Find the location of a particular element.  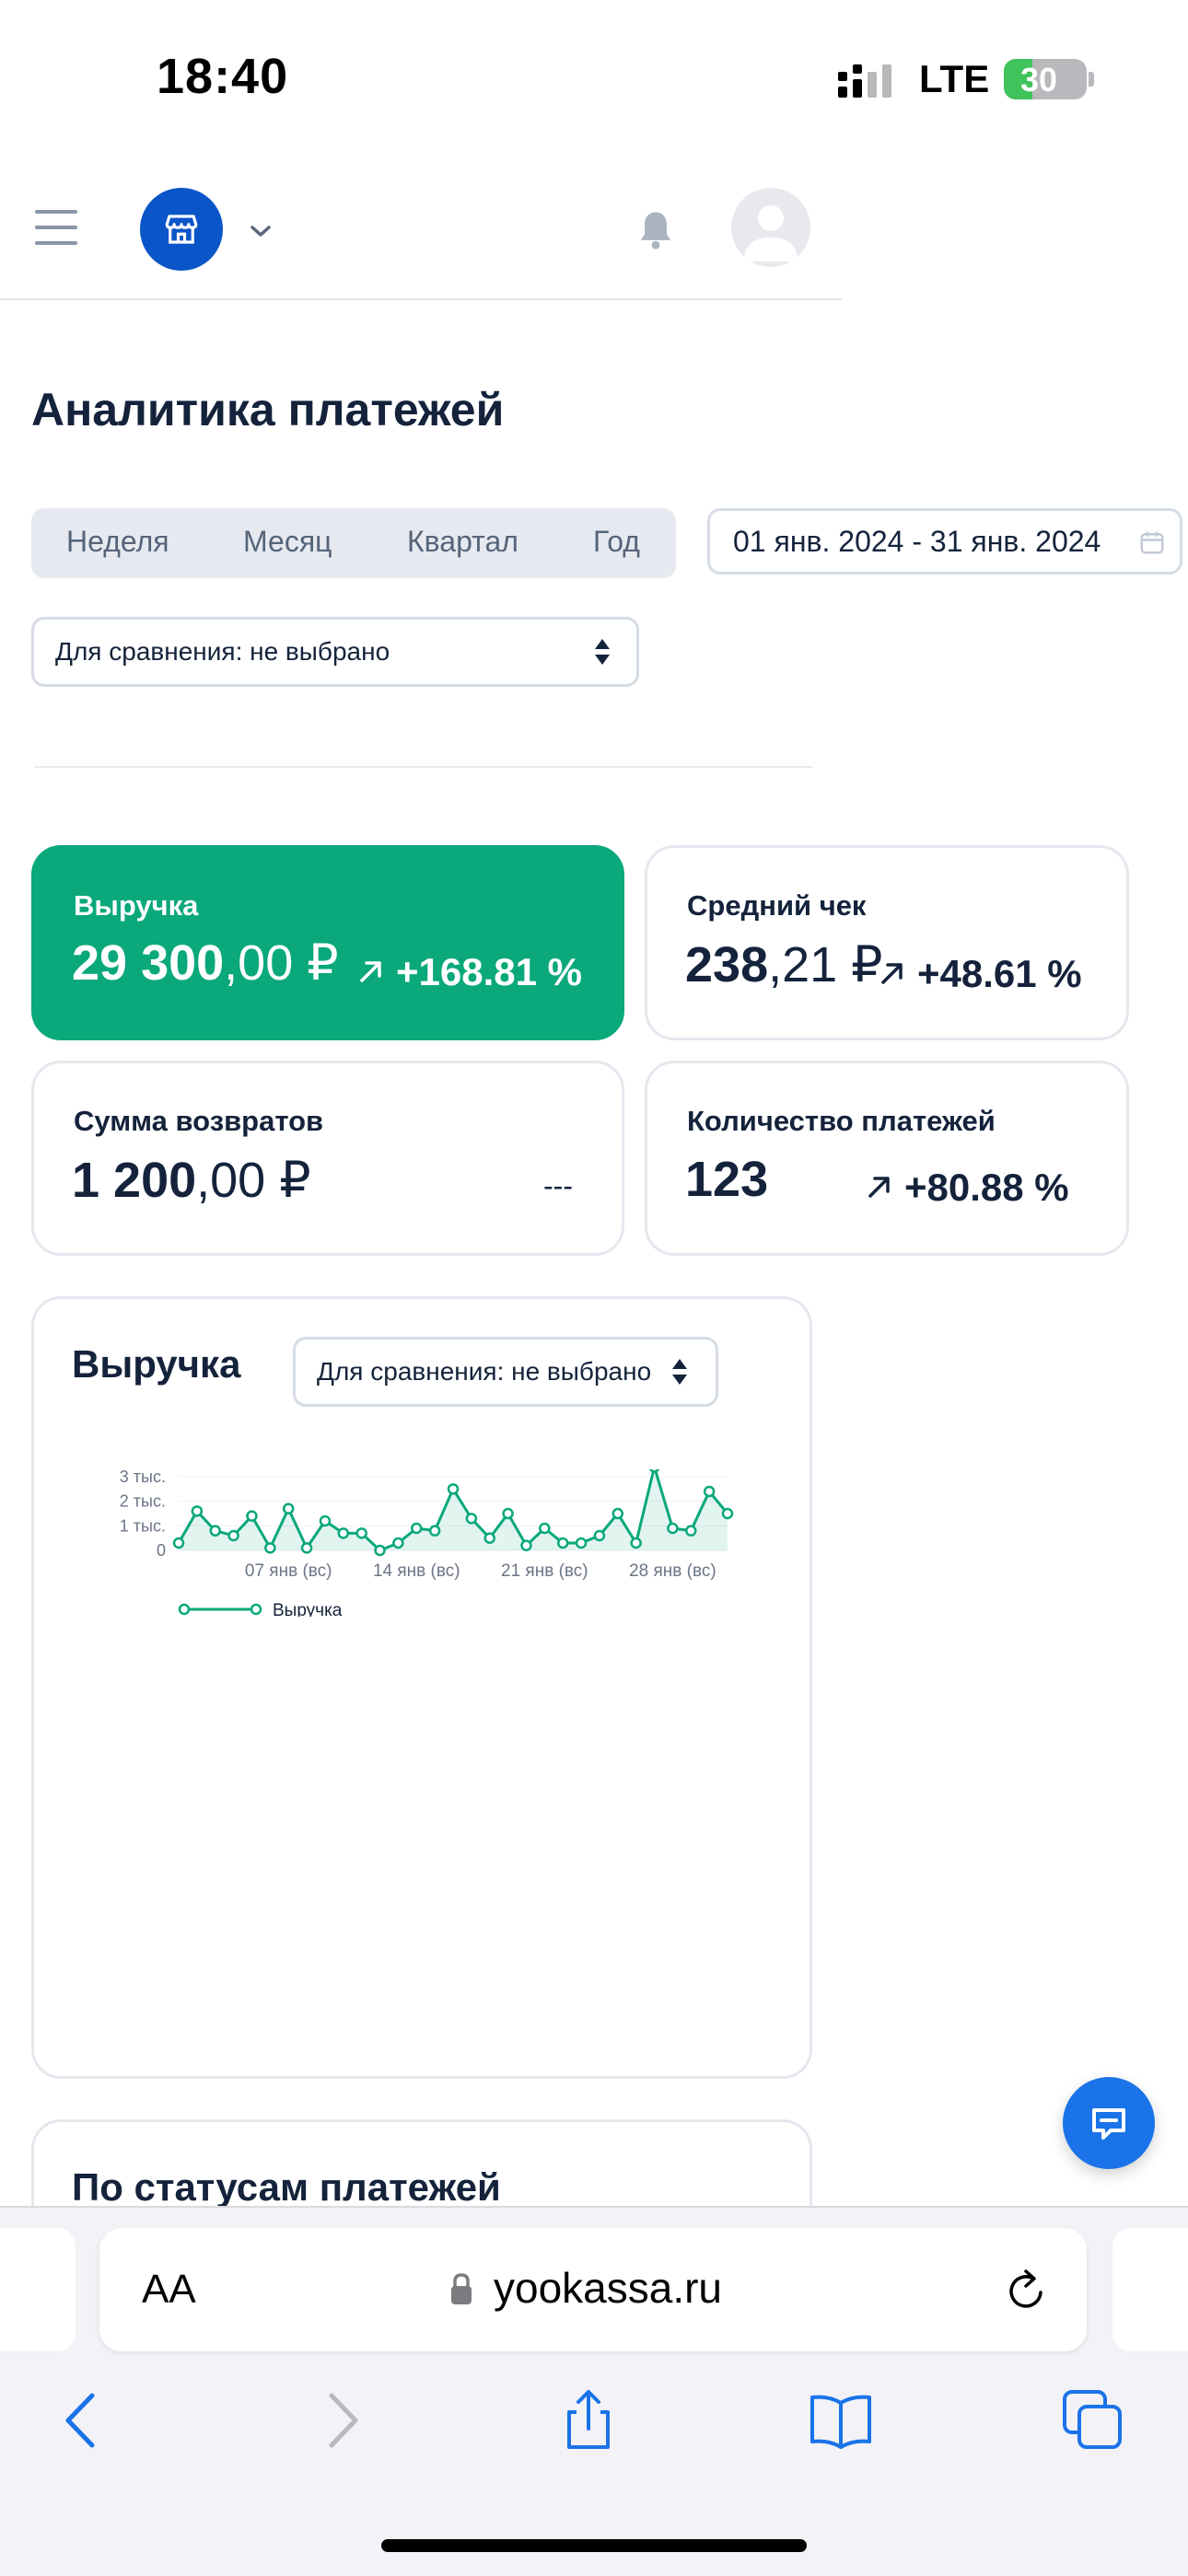

metric-card-payment-count is located at coordinates (887, 1158).